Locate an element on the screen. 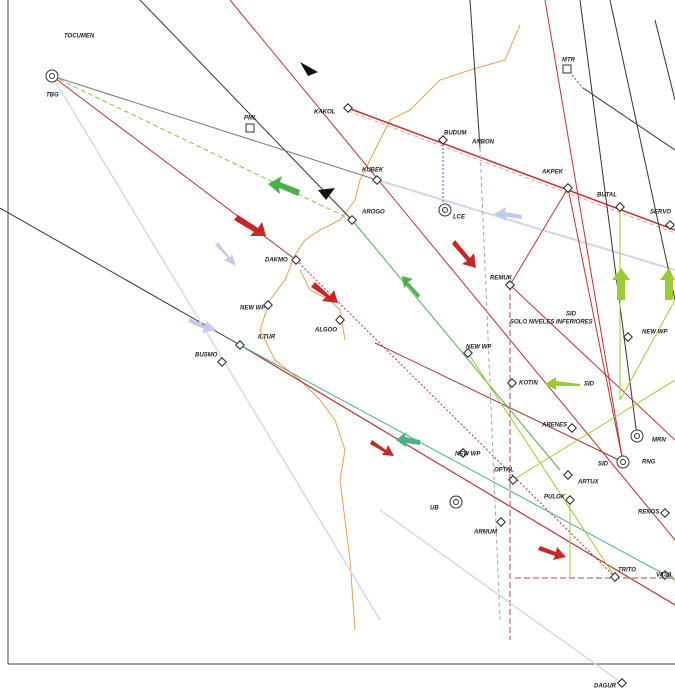  waypoint-label: AKPEK is located at coordinates (552, 173).